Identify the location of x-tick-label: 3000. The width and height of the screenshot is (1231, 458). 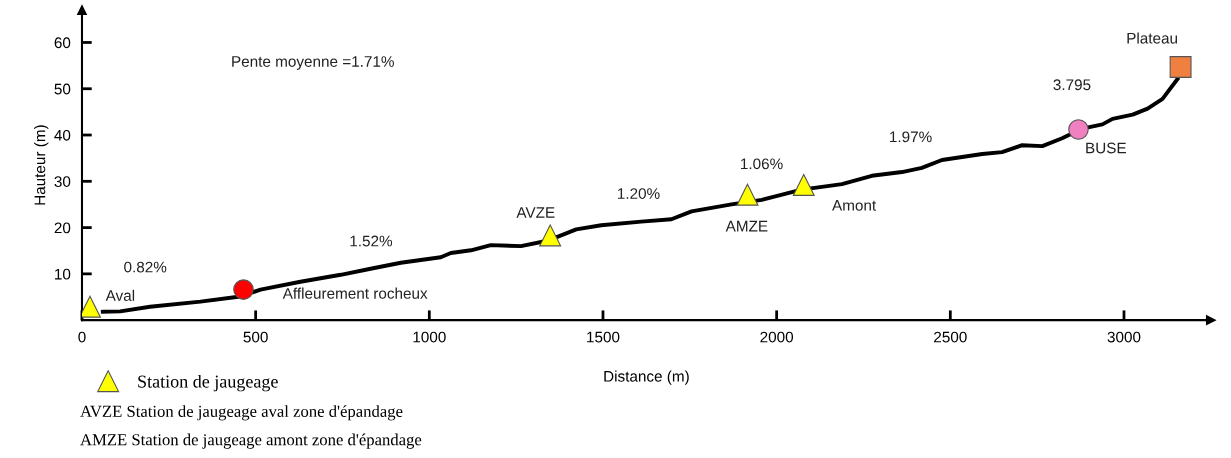
(1124, 337).